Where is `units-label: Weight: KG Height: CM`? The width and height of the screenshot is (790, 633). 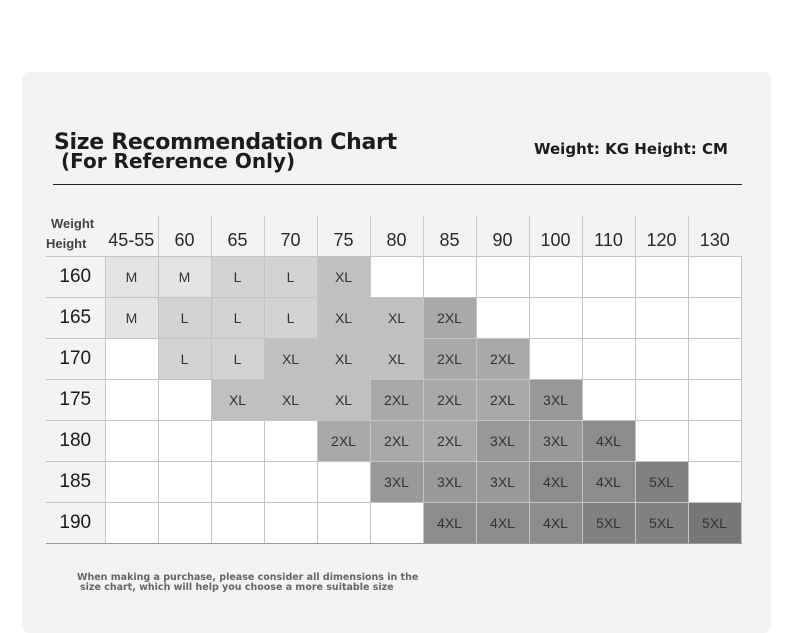
units-label: Weight: KG Height: CM is located at coordinates (631, 149).